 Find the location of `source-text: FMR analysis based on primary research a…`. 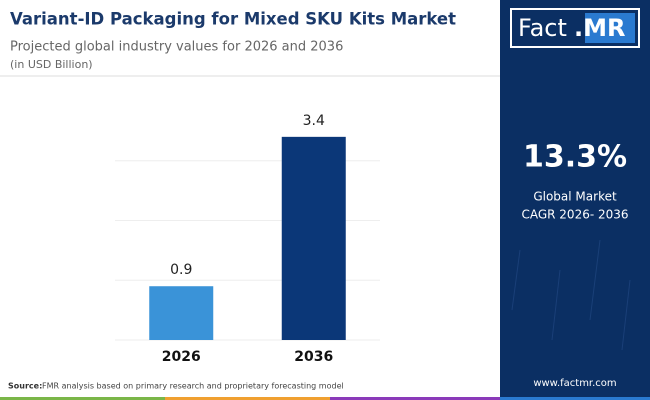

source-text: FMR analysis based on primary research a… is located at coordinates (193, 386).